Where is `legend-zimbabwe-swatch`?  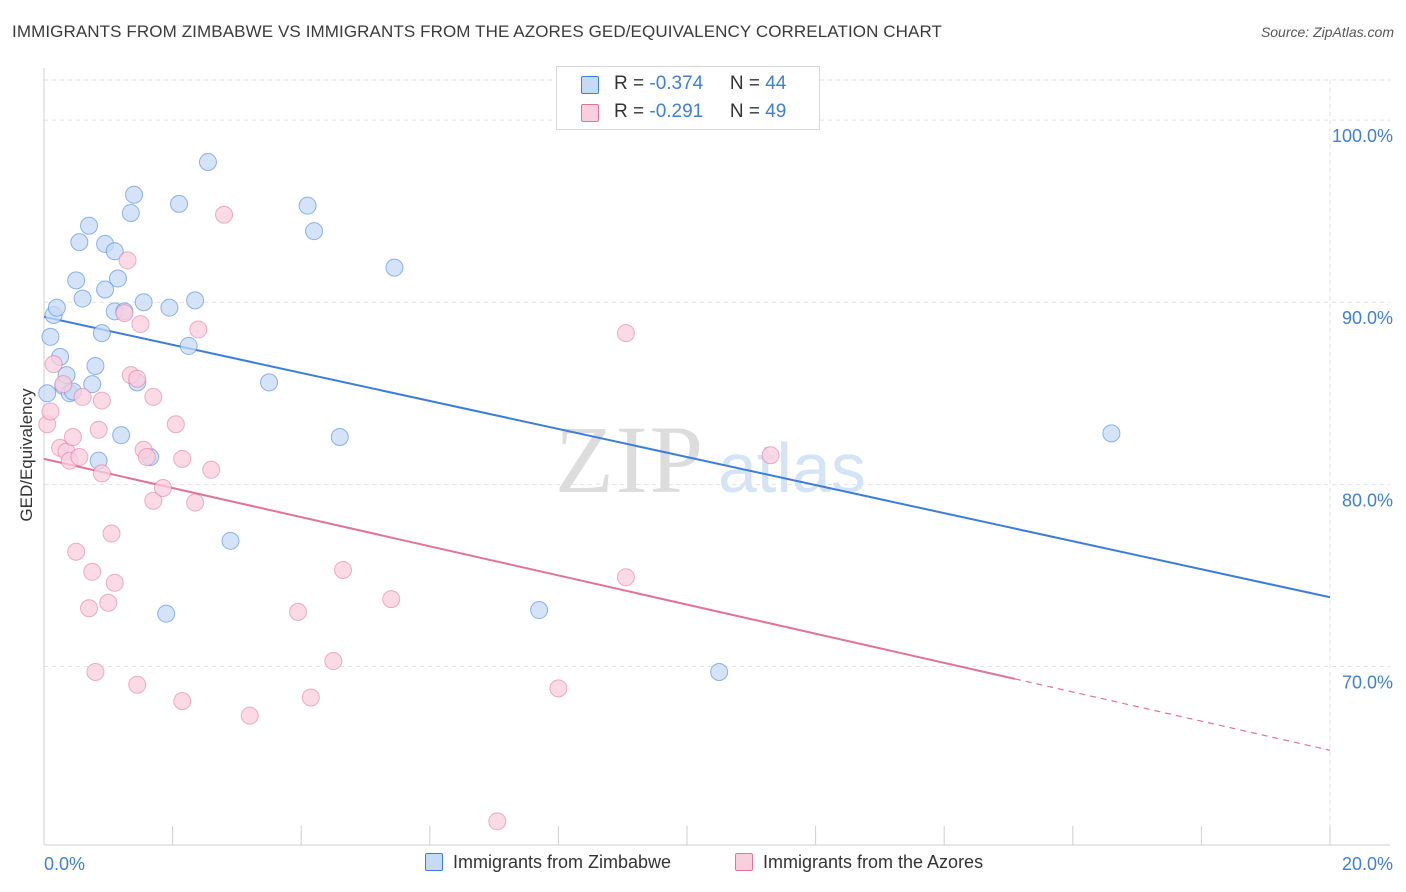 legend-zimbabwe-swatch is located at coordinates (434, 862).